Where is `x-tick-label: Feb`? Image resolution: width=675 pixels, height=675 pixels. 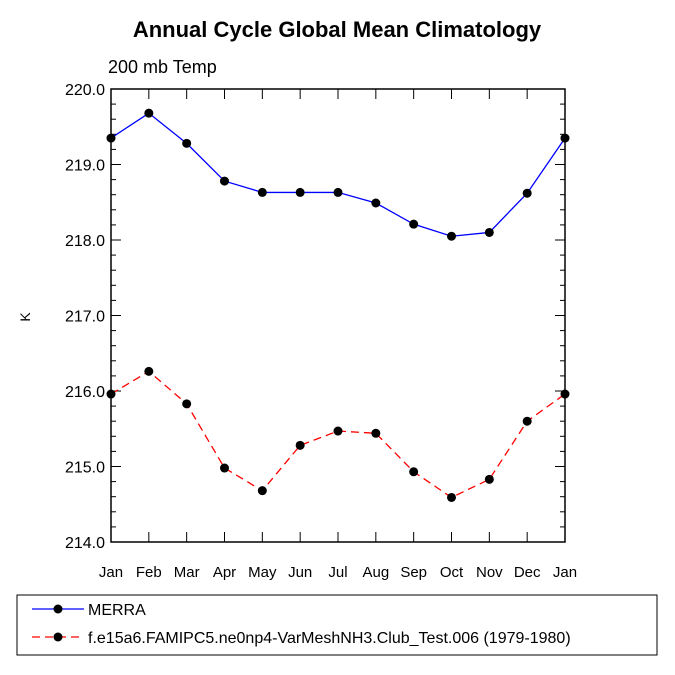
x-tick-label: Feb is located at coordinates (149, 572).